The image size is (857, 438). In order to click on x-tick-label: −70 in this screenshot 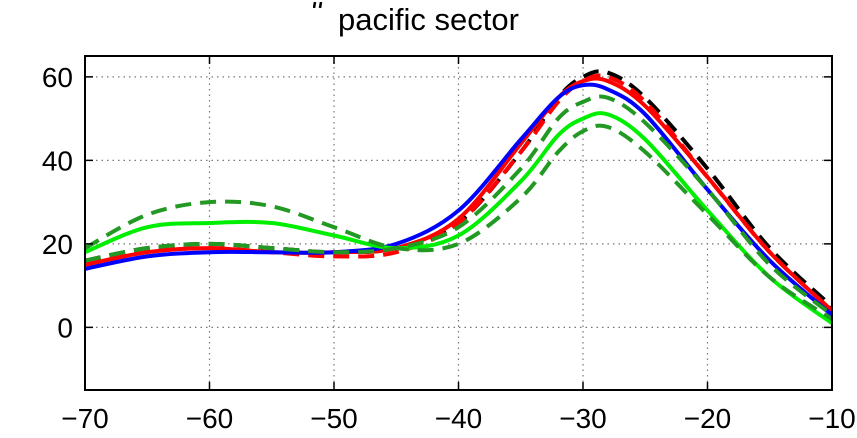, I will do `click(85, 418)`.